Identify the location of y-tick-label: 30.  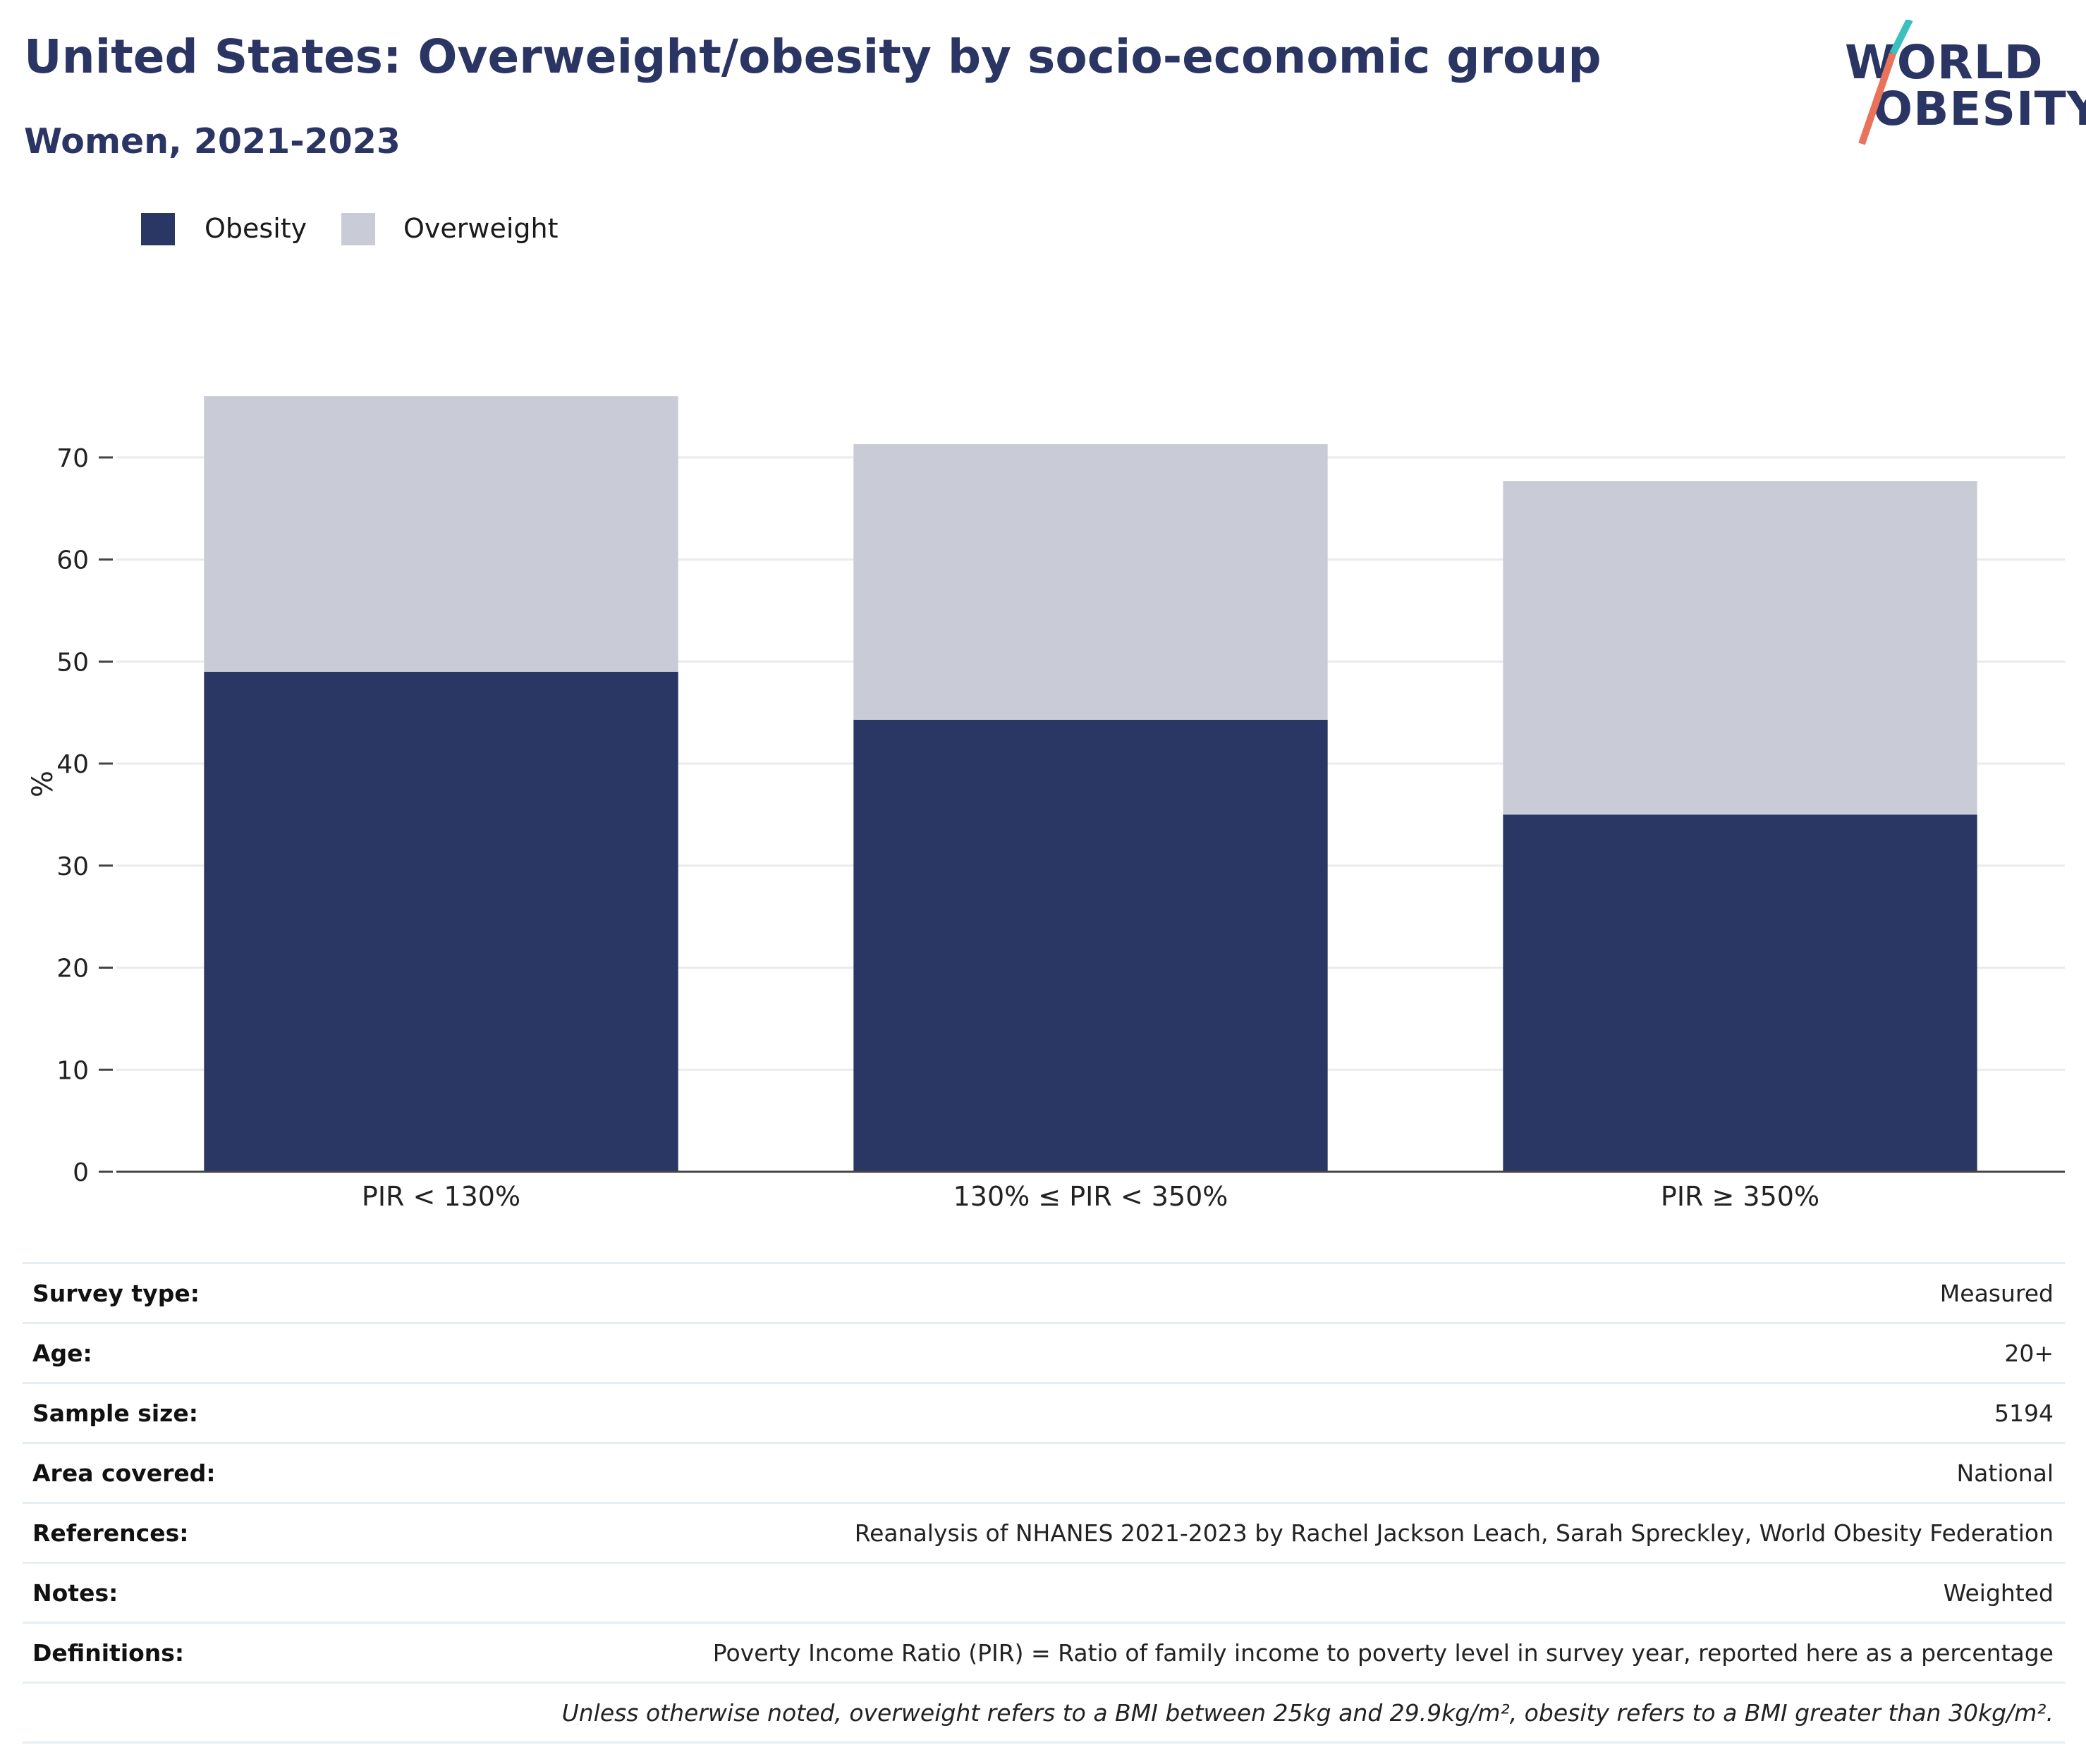
(72, 866).